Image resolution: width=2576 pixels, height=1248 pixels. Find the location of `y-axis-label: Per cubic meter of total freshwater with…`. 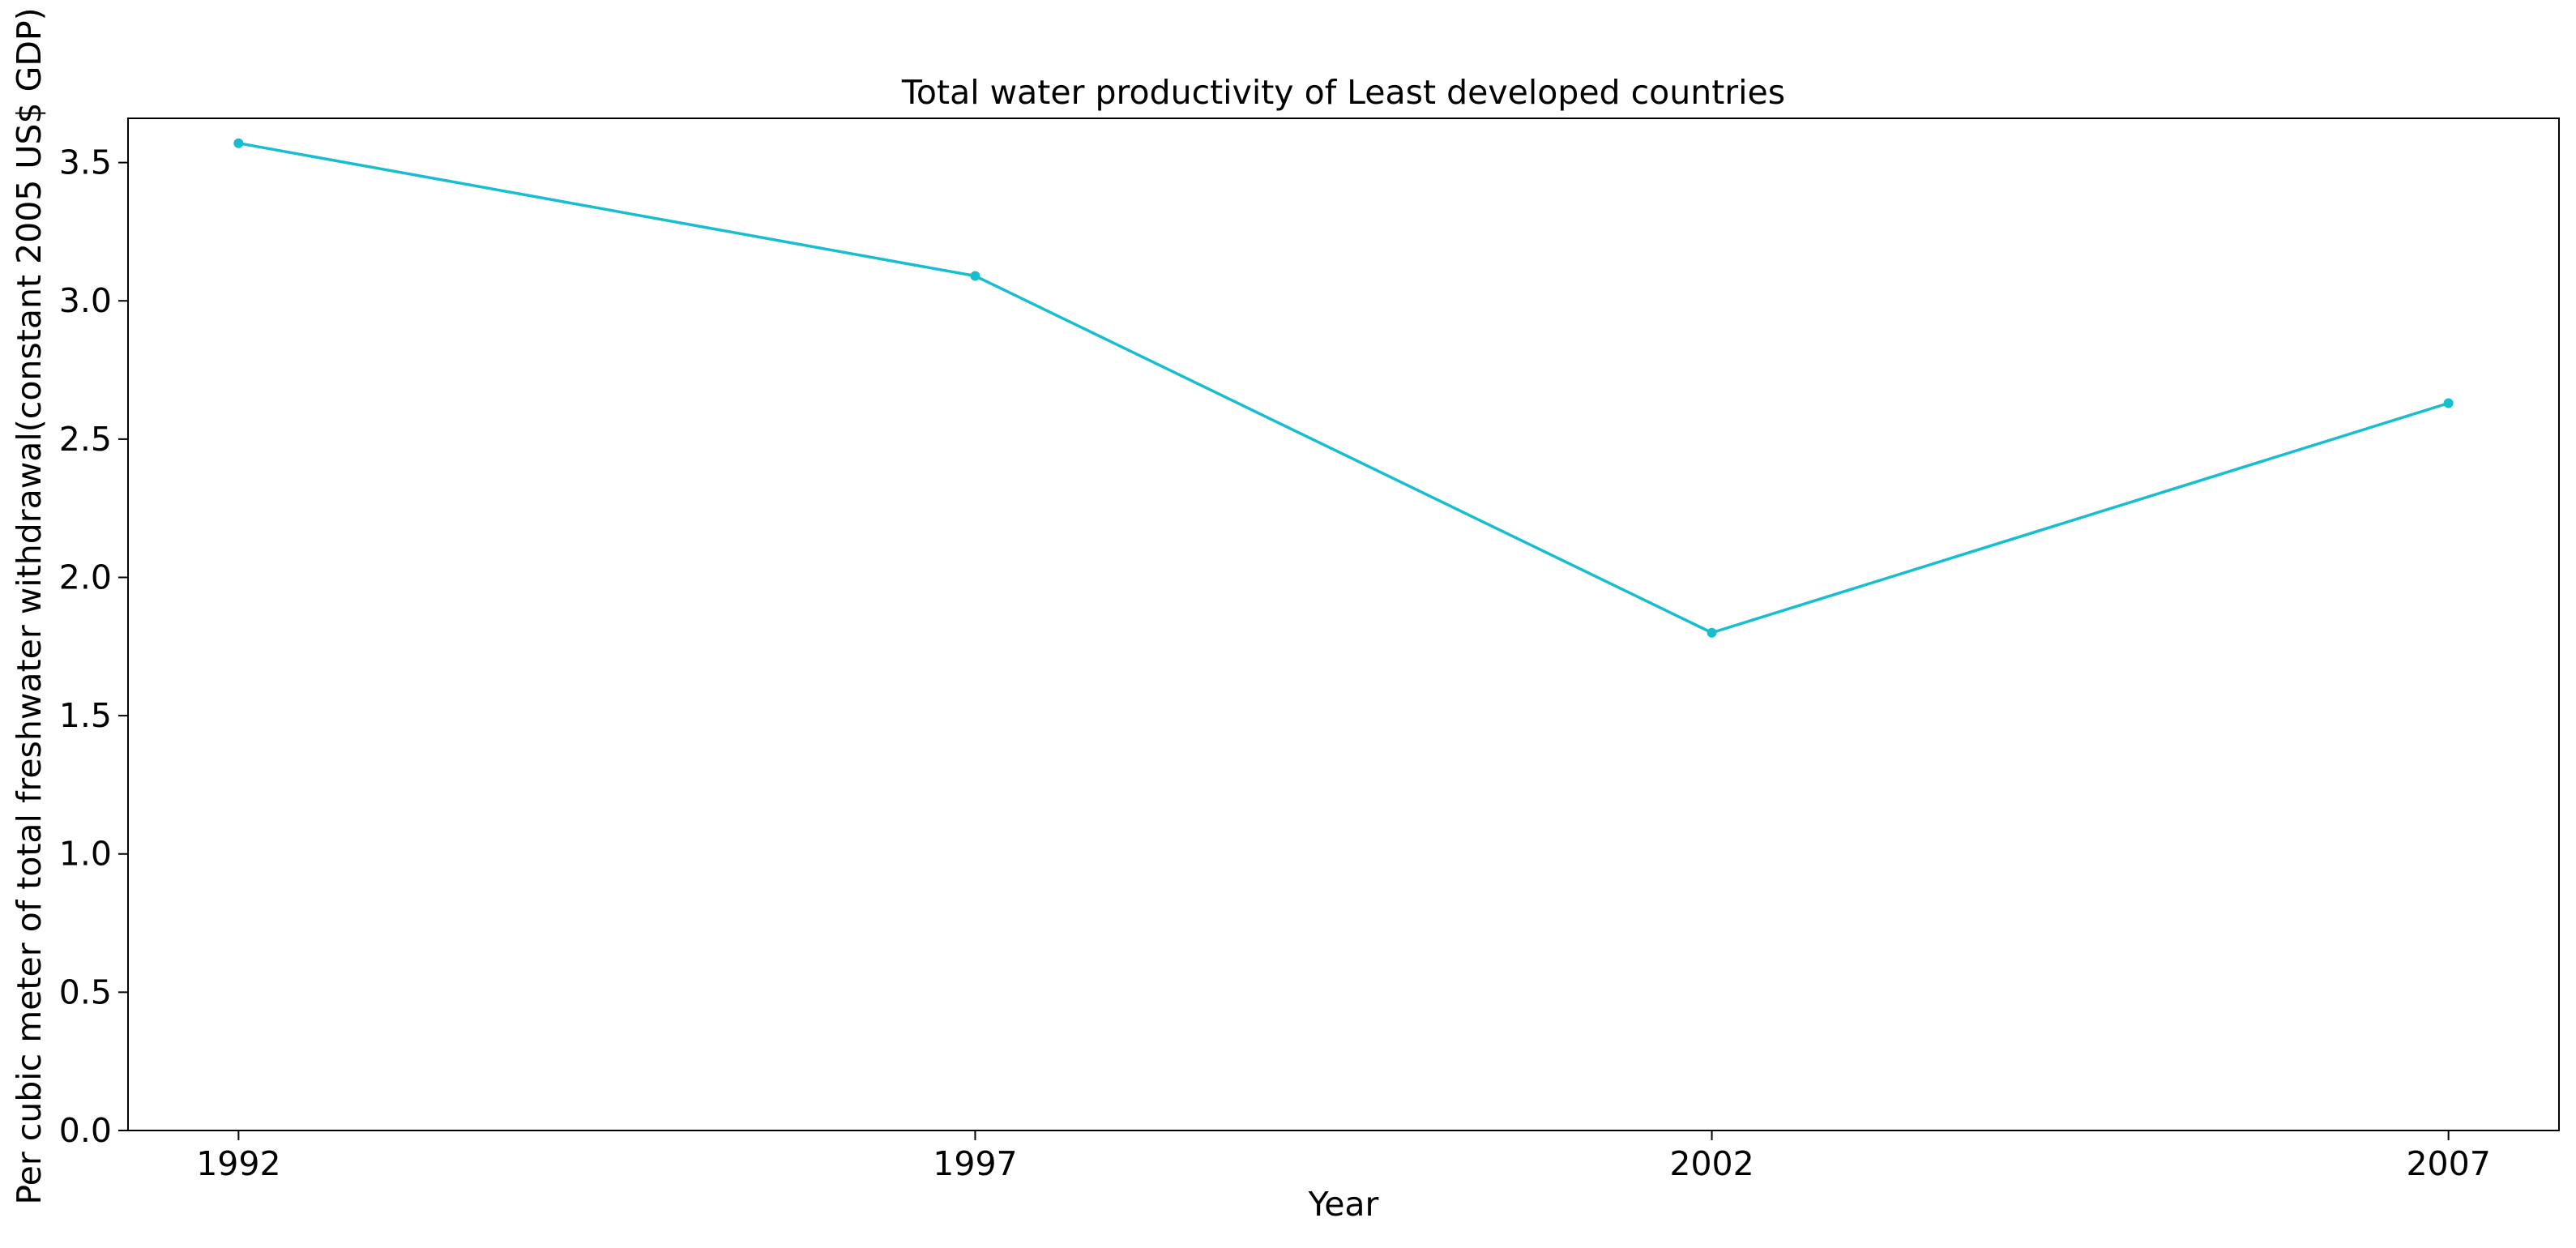

y-axis-label: Per cubic meter of total freshwater with… is located at coordinates (29, 605).